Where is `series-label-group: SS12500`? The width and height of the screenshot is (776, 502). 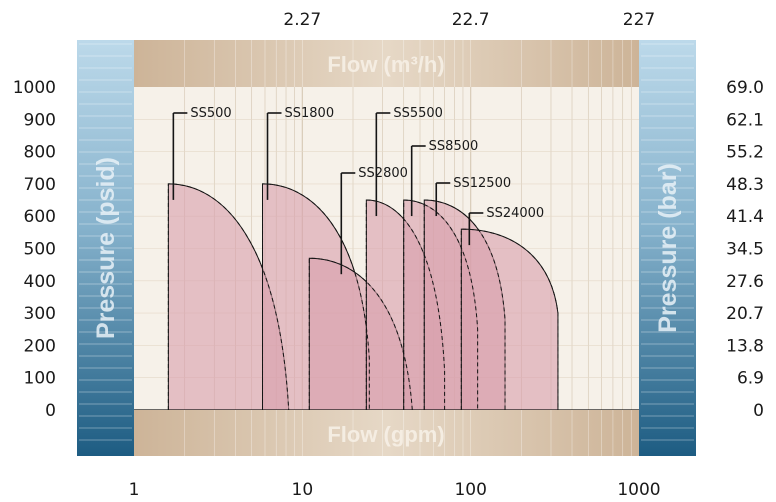
series-label-group: SS12500 is located at coordinates (473, 196).